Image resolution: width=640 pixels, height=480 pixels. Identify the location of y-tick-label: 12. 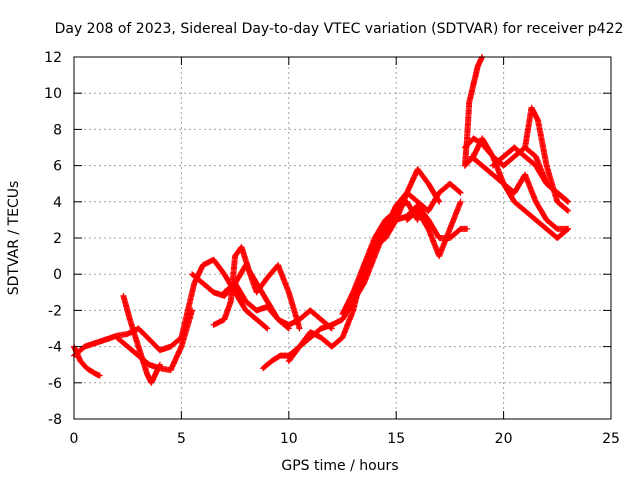
(53, 58).